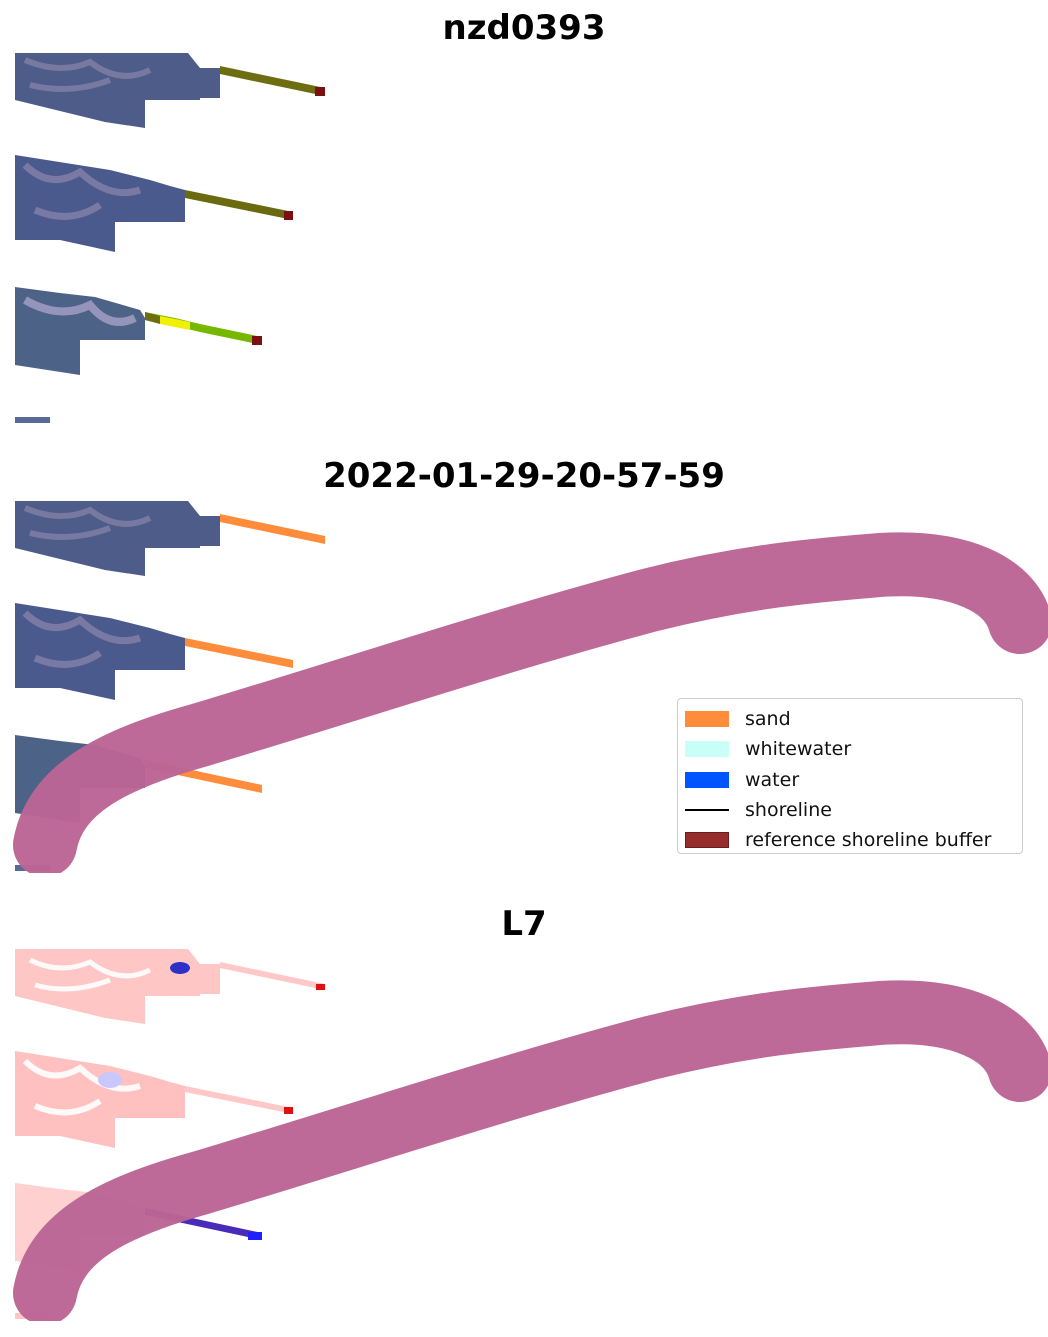 This screenshot has width=1048, height=1337. What do you see at coordinates (788, 810) in the screenshot?
I see `legend-label: shoreline` at bounding box center [788, 810].